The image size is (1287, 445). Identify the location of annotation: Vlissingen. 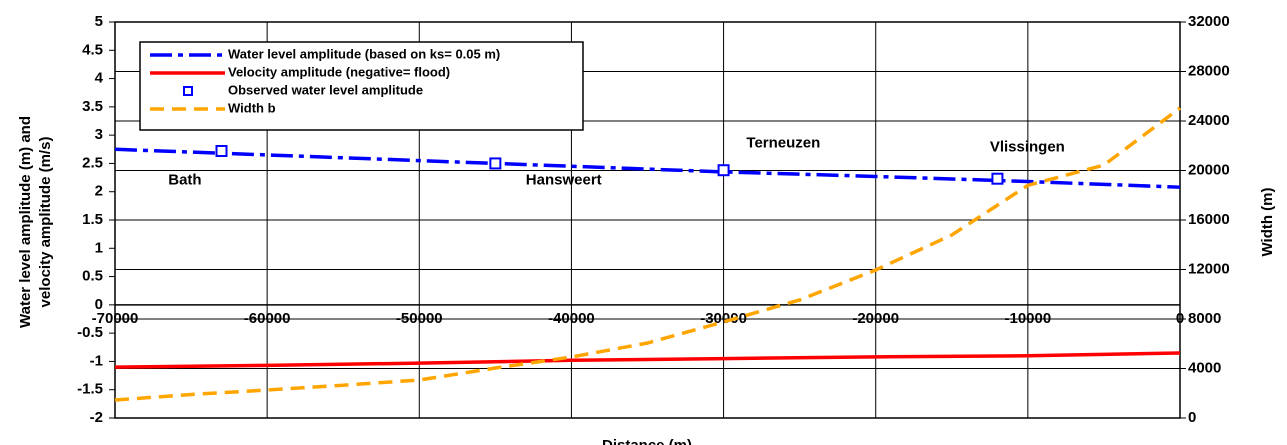
(1027, 147).